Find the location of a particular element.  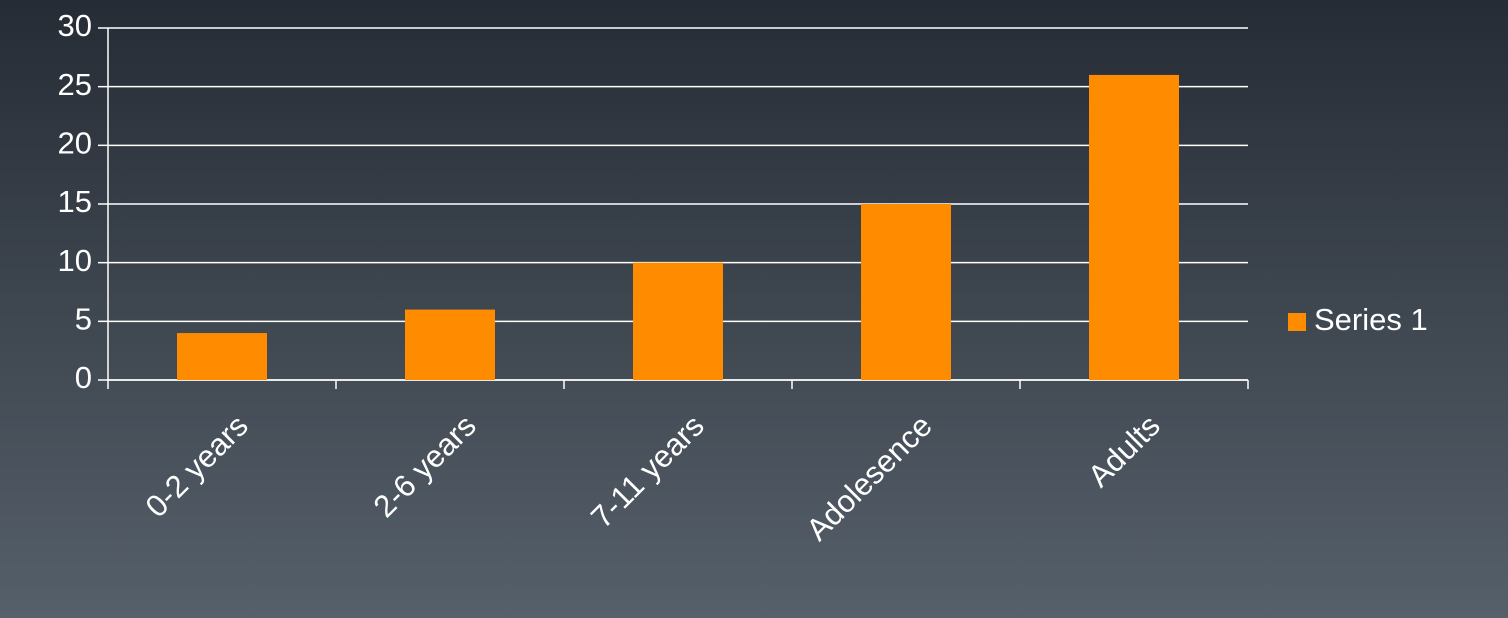

y-tick-label: 5 is located at coordinates (83, 319).